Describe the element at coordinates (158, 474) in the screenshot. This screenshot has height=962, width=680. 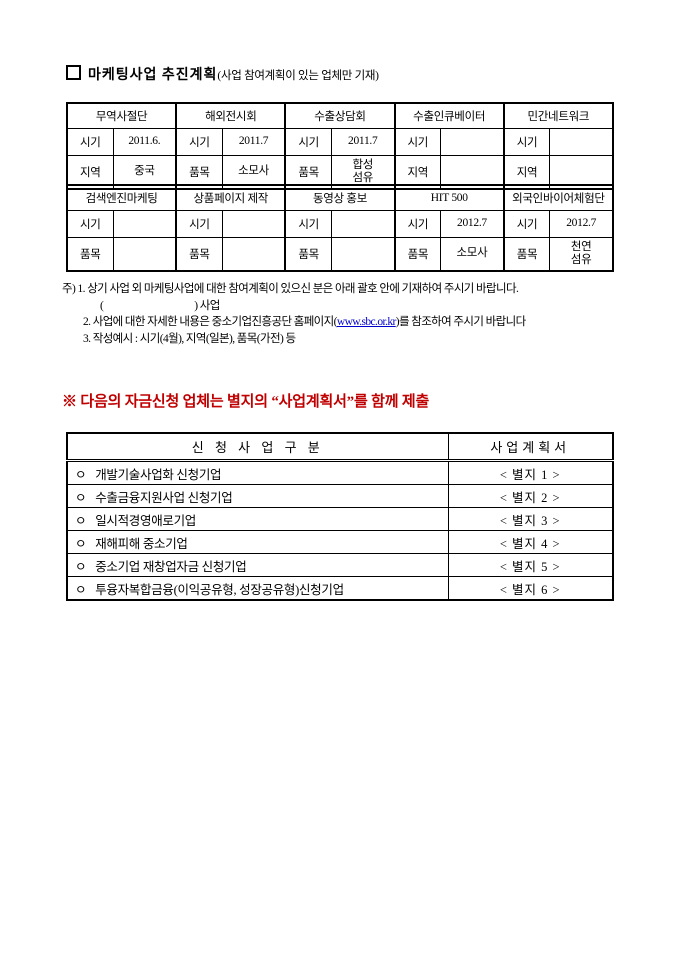
I see `category-label: 개발기술사업화 신청기업` at that location.